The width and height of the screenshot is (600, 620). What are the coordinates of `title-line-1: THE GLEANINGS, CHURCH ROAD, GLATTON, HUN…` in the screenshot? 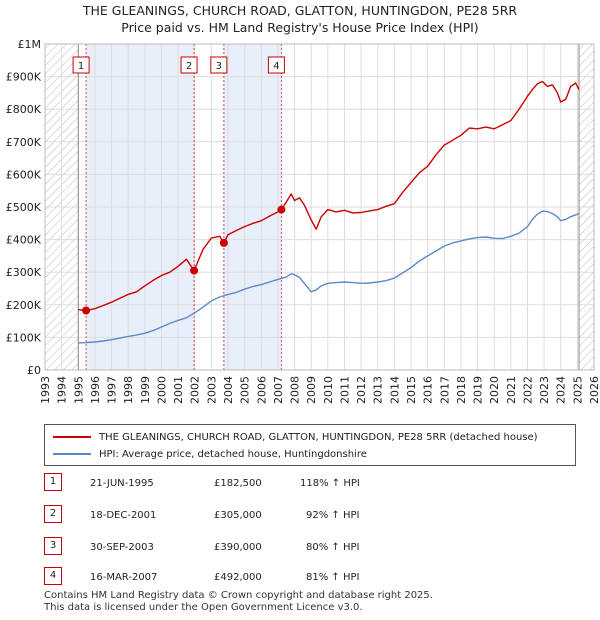 It's located at (300, 10).